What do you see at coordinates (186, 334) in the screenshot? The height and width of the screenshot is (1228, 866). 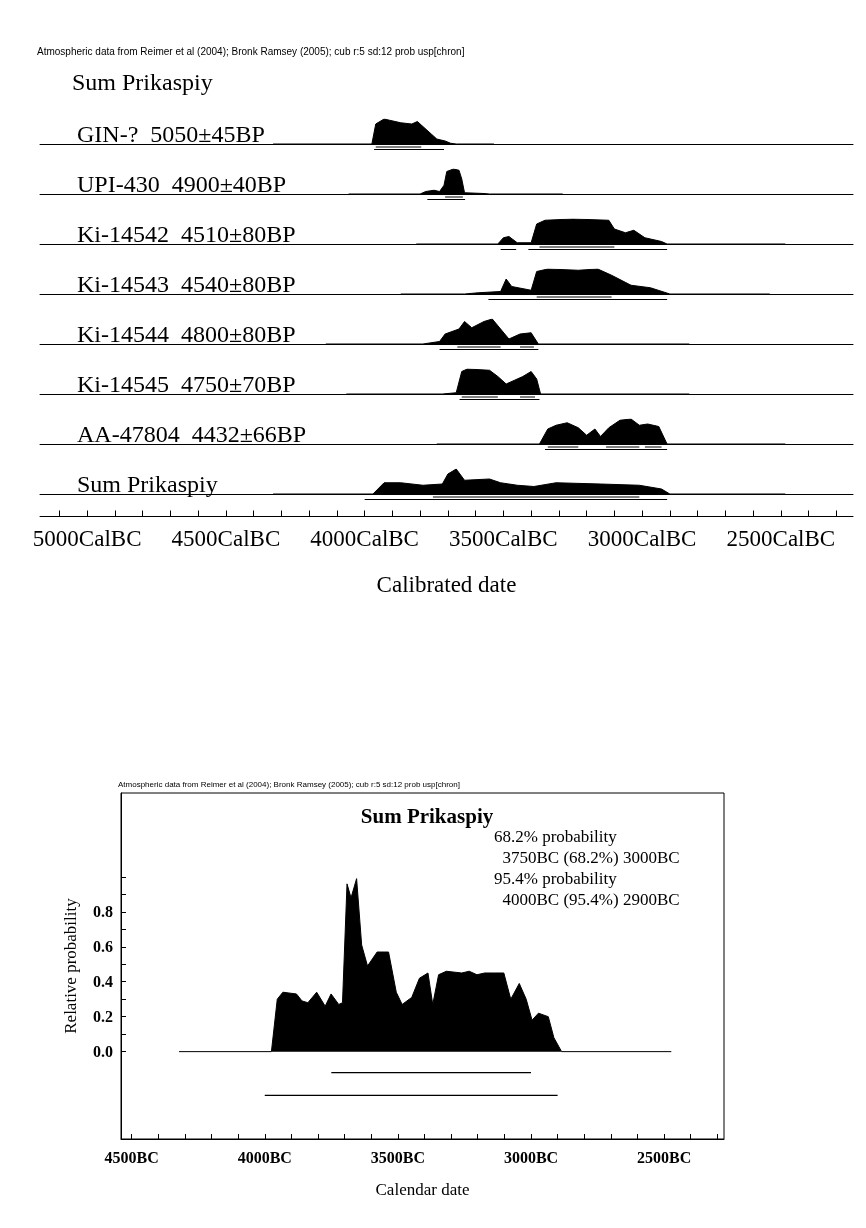 I see `chart-title: Ki-14544 4800±80BP` at bounding box center [186, 334].